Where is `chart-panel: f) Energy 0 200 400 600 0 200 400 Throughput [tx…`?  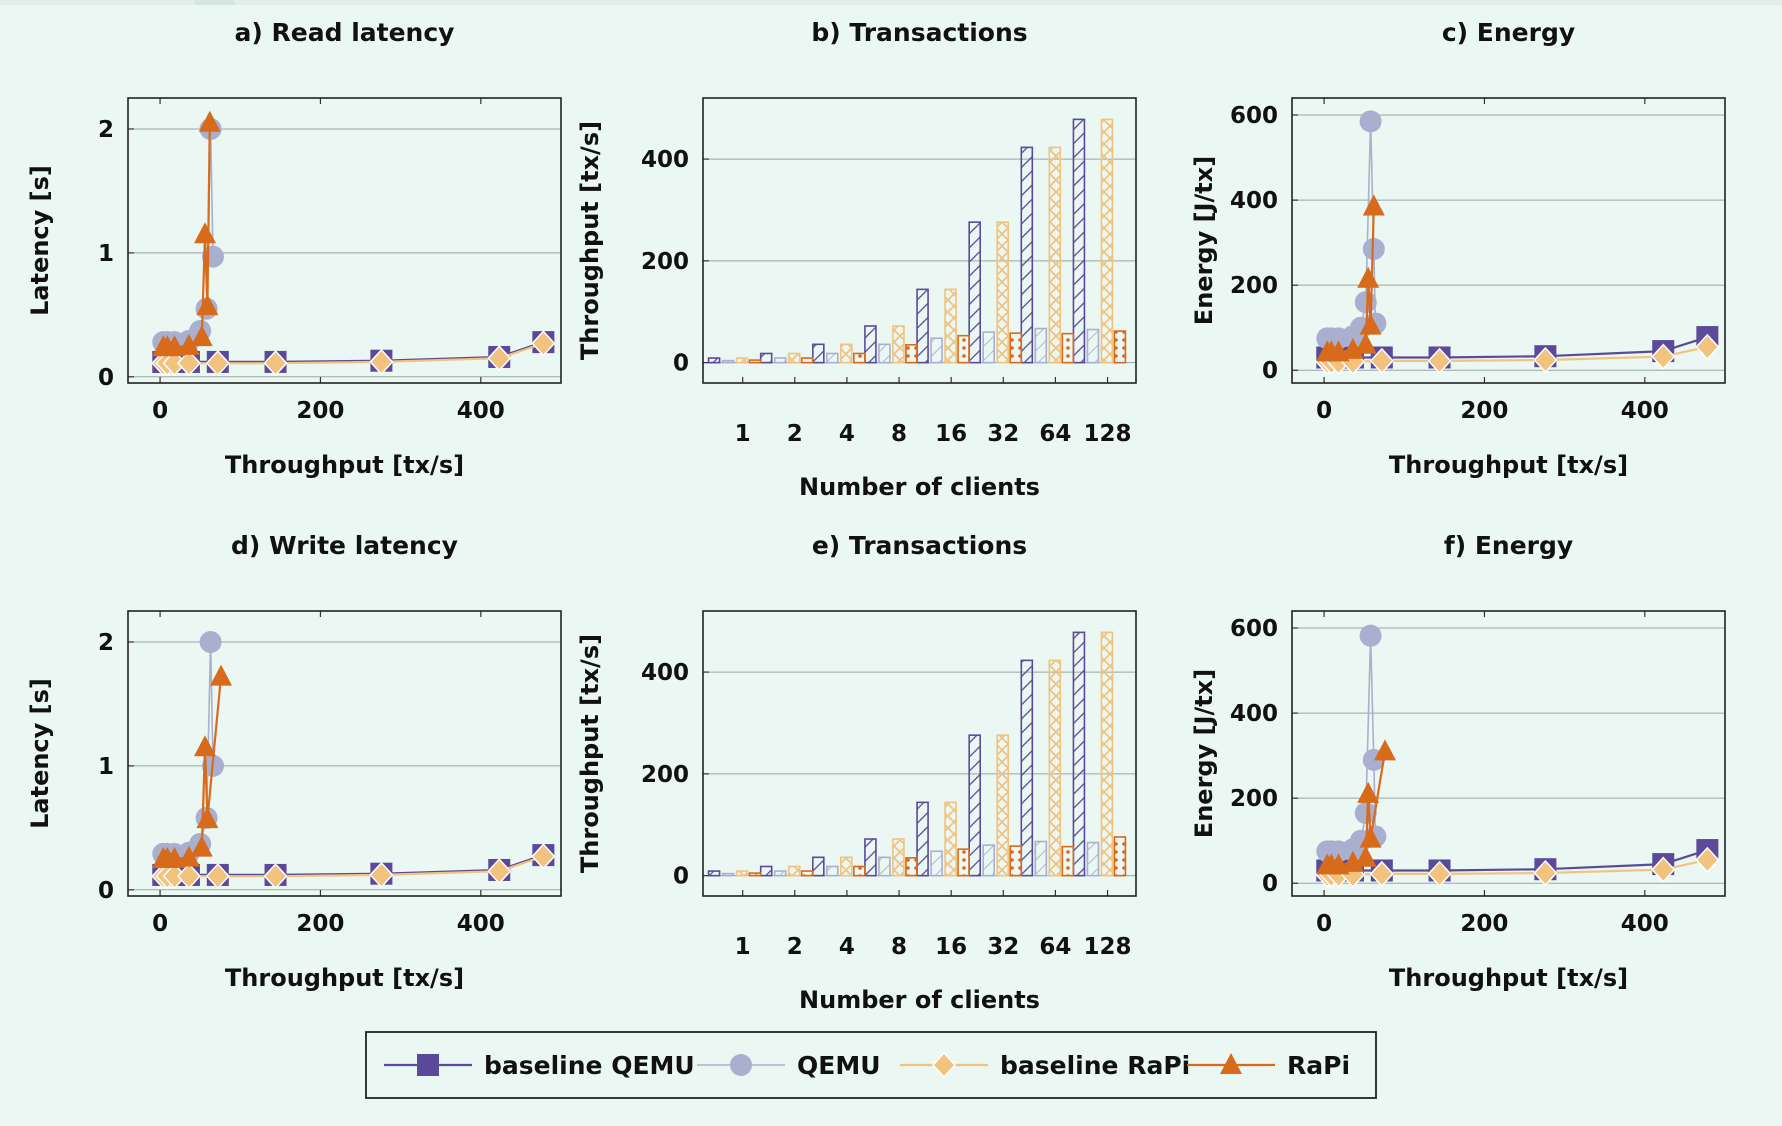
chart-panel: f) Energy 0 200 400 600 0 200 400 Throughput [tx… is located at coordinates (1458, 761).